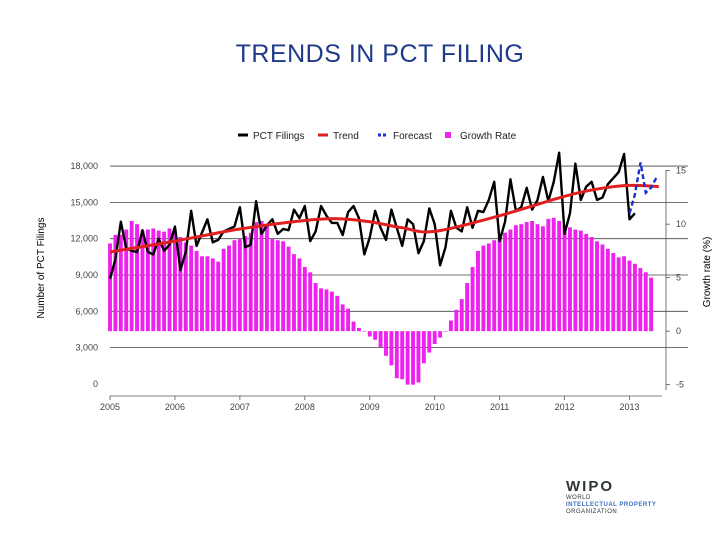  I want to click on x-tick-label: 2006, so click(175, 407).